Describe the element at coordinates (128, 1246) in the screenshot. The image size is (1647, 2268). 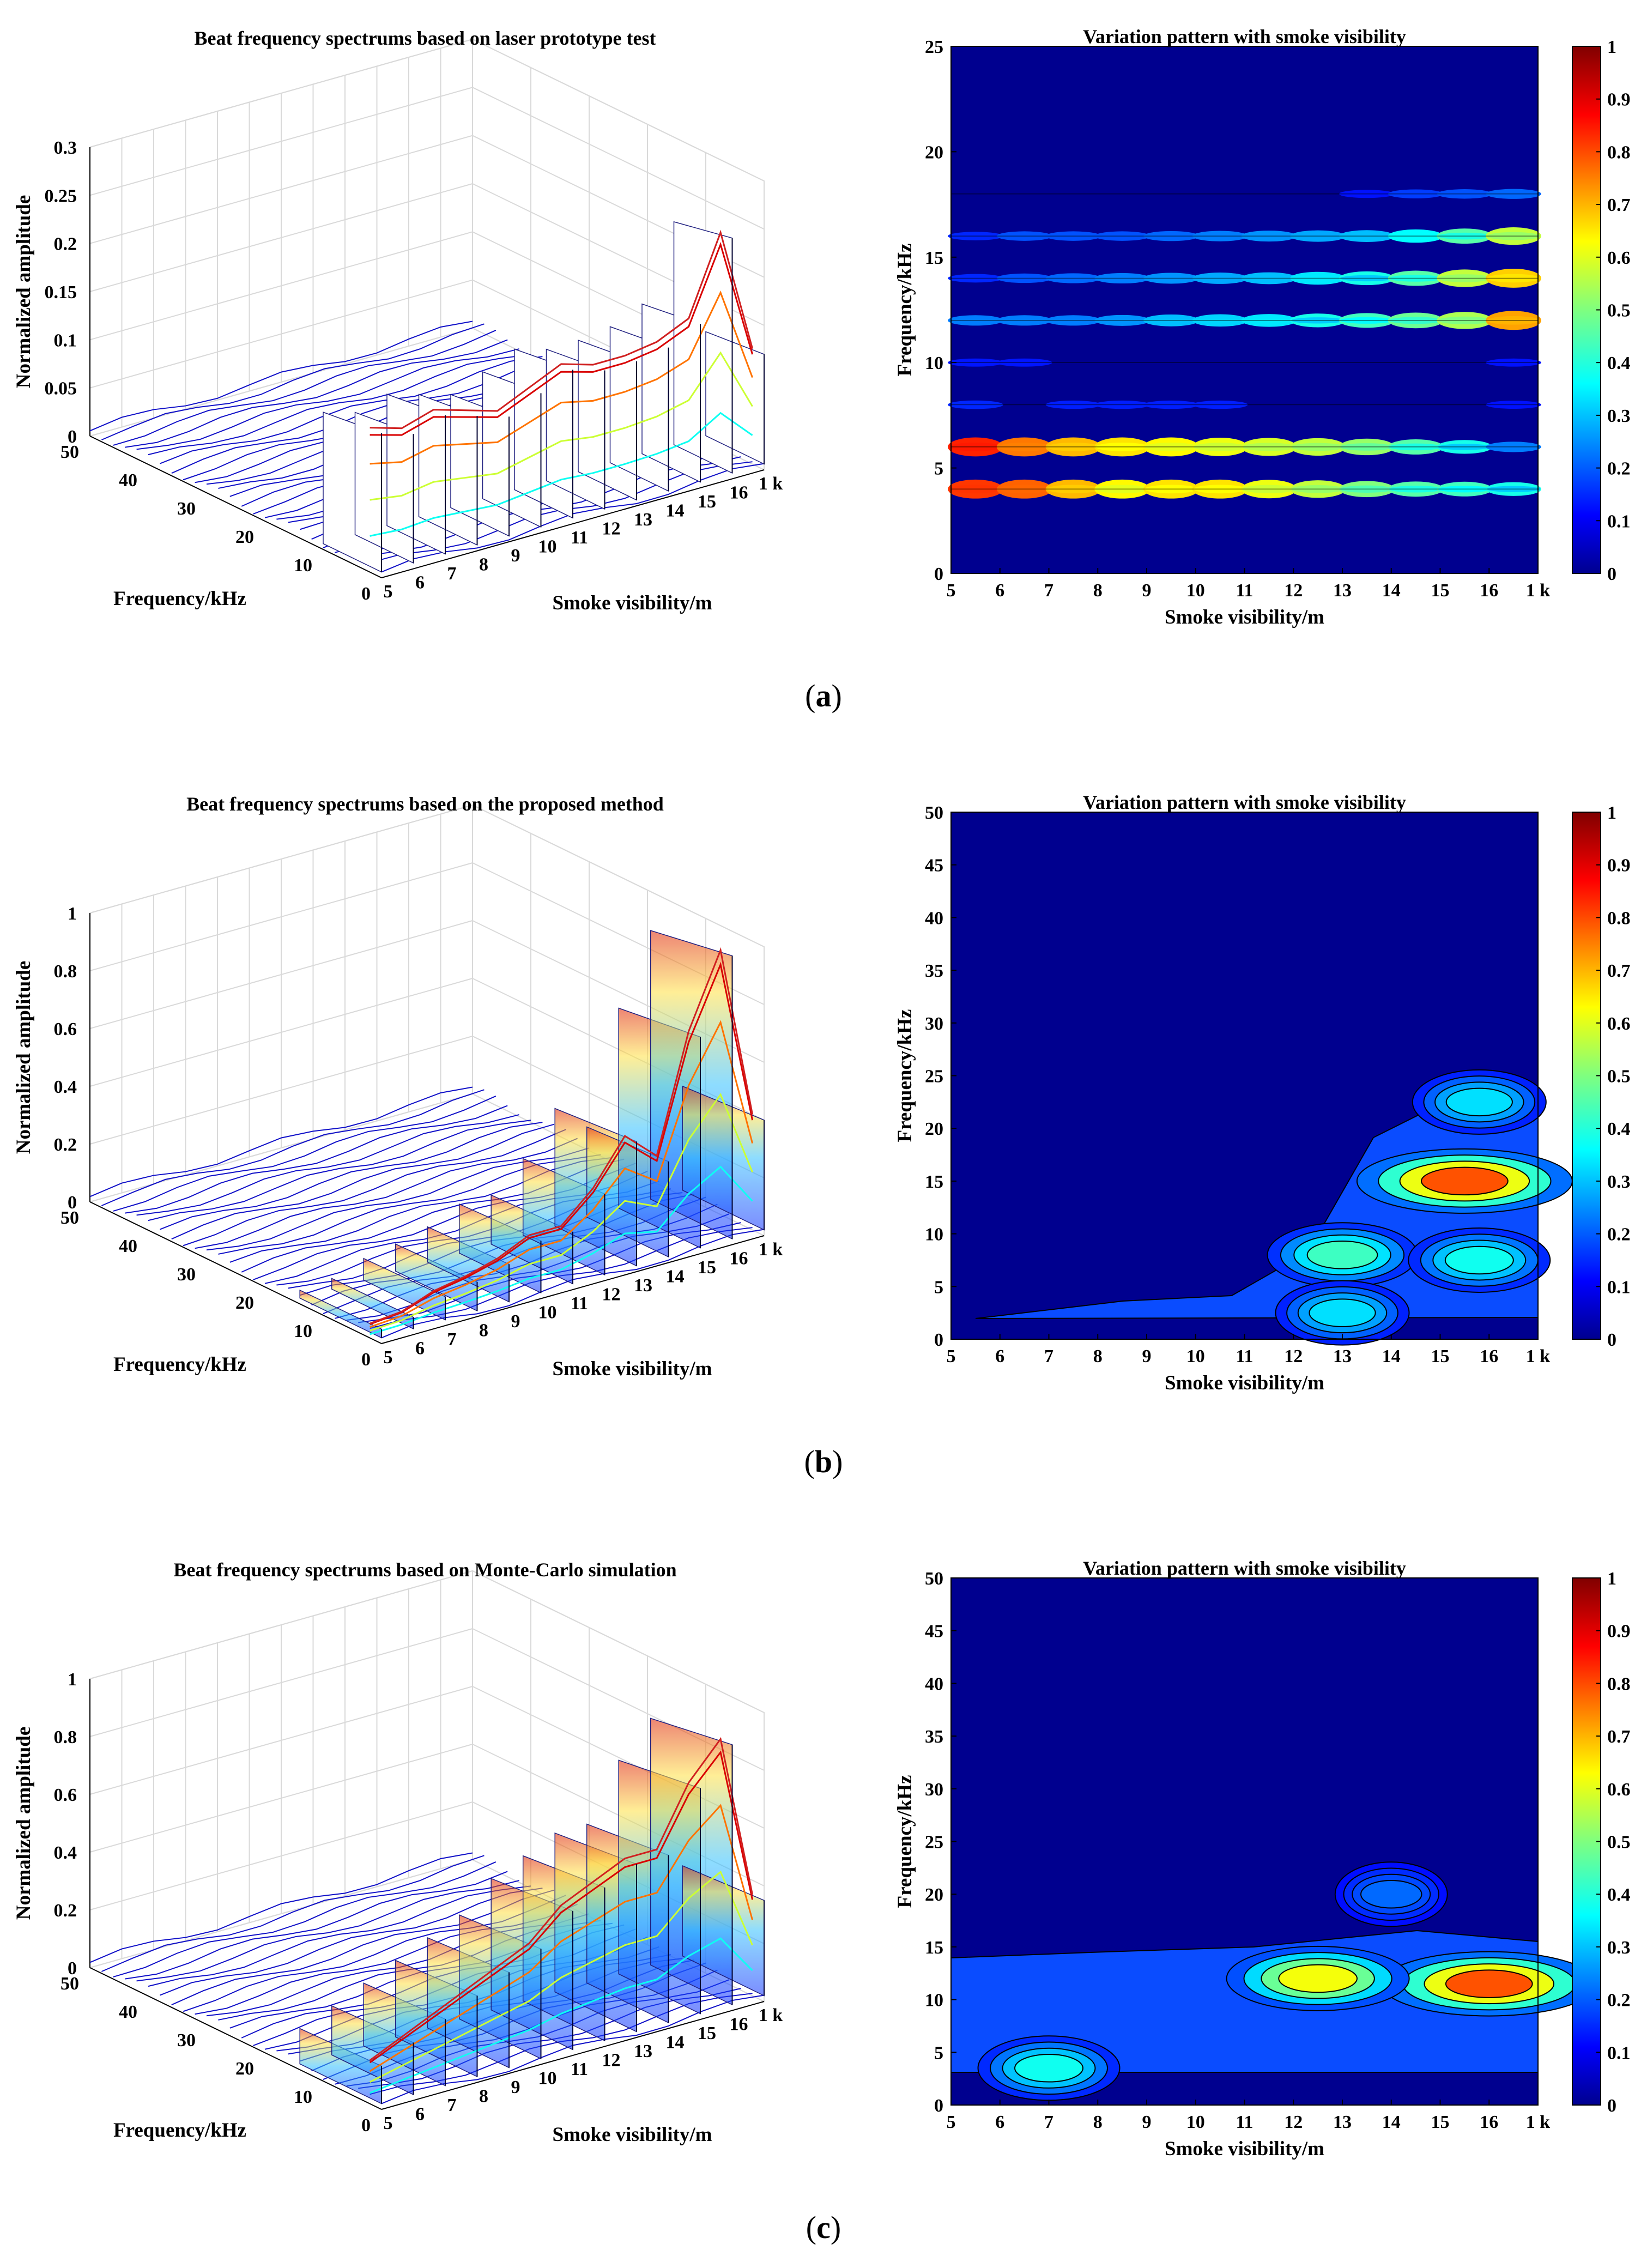
I see `frequency-tick-label: 40` at that location.